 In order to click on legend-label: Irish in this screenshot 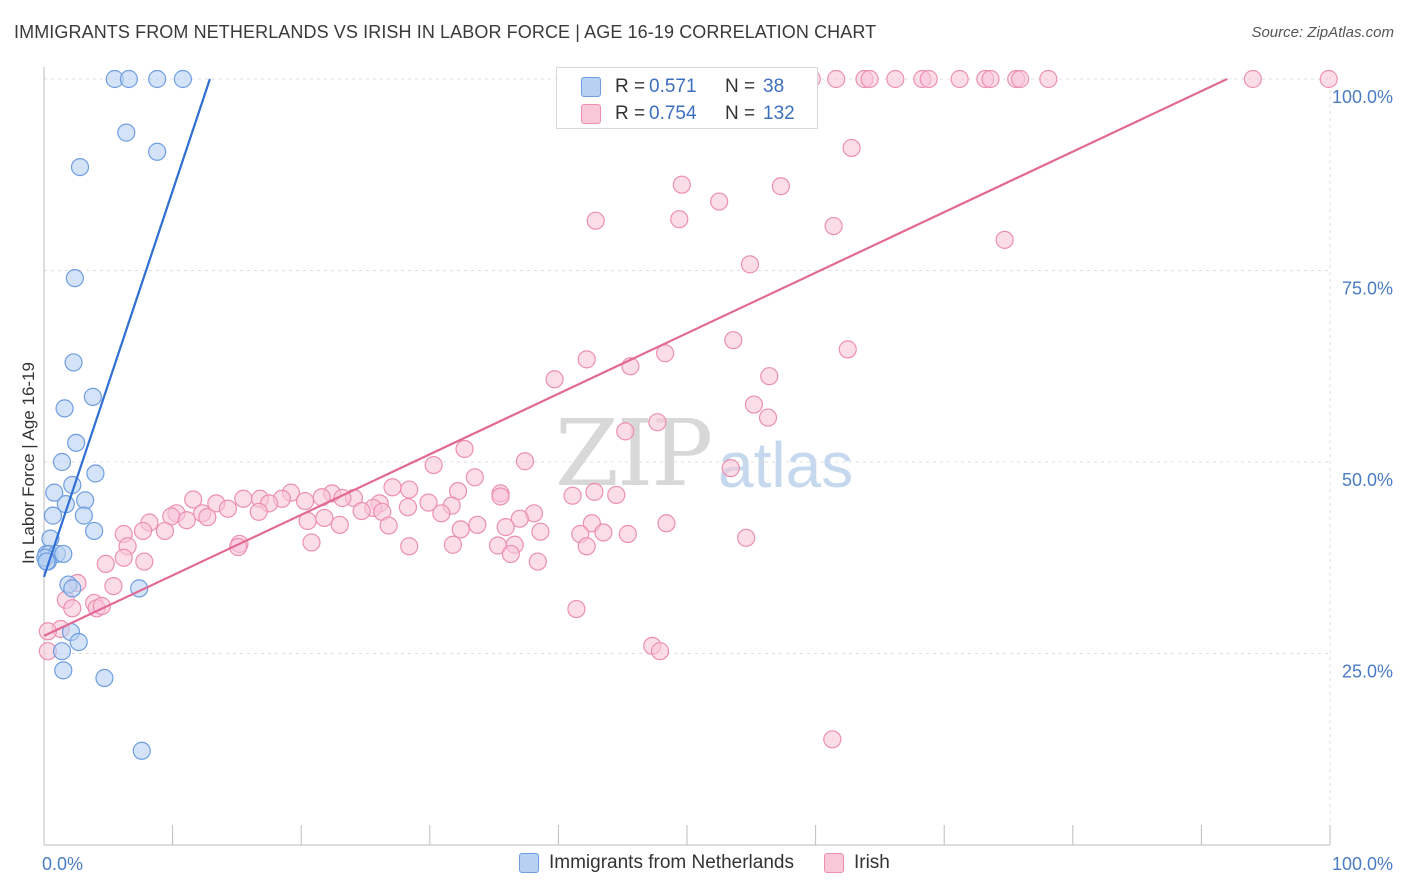, I will do `click(871, 862)`.